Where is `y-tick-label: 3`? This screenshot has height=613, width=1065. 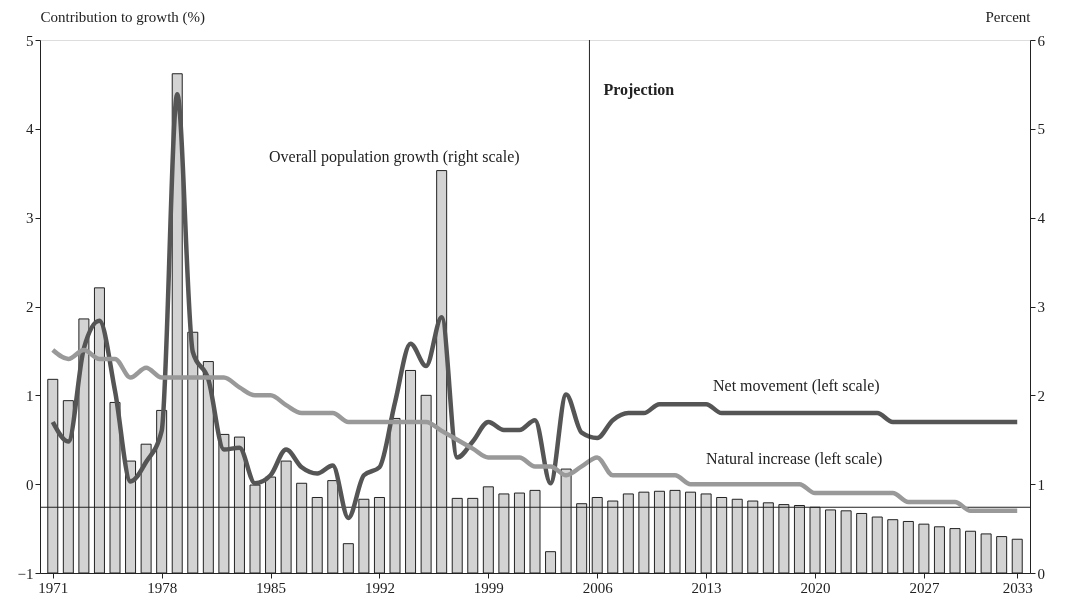
y-tick-label: 3 is located at coordinates (30, 218).